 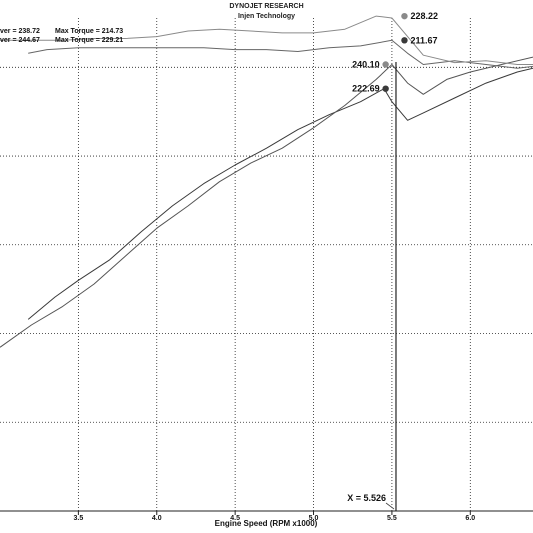 What do you see at coordinates (157, 518) in the screenshot?
I see `x-tick-label: 4.0` at bounding box center [157, 518].